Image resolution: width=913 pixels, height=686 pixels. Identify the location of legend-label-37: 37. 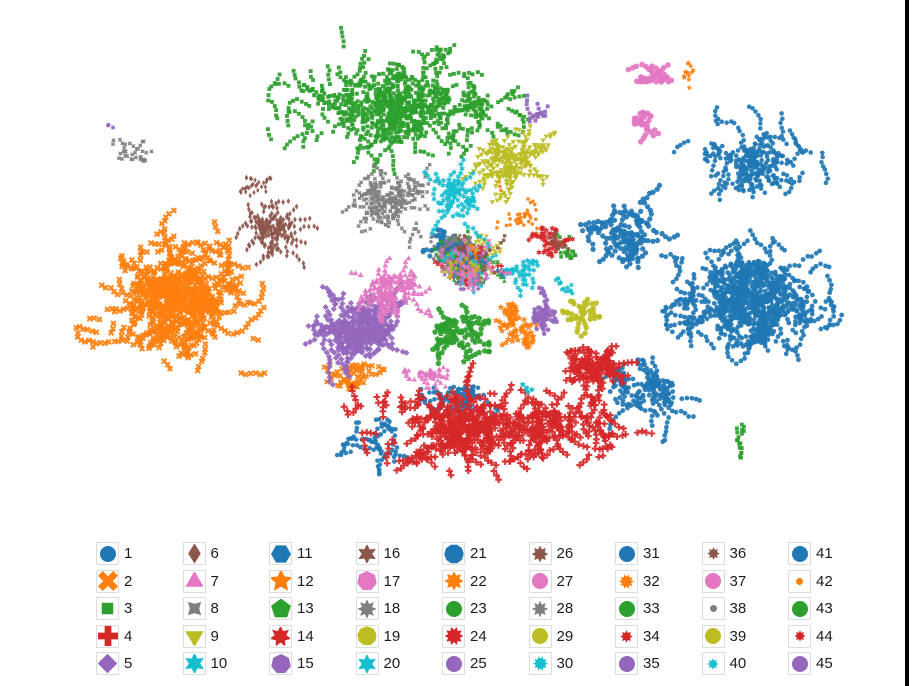
(738, 581).